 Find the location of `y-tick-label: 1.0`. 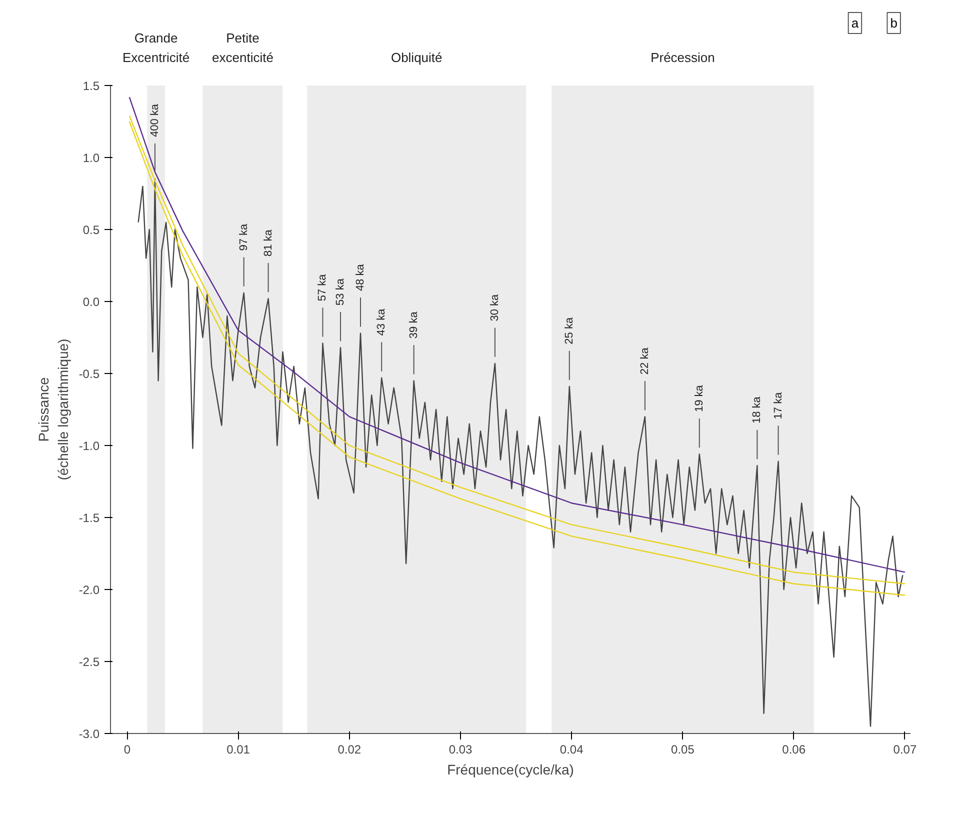

y-tick-label: 1.0 is located at coordinates (91, 158).